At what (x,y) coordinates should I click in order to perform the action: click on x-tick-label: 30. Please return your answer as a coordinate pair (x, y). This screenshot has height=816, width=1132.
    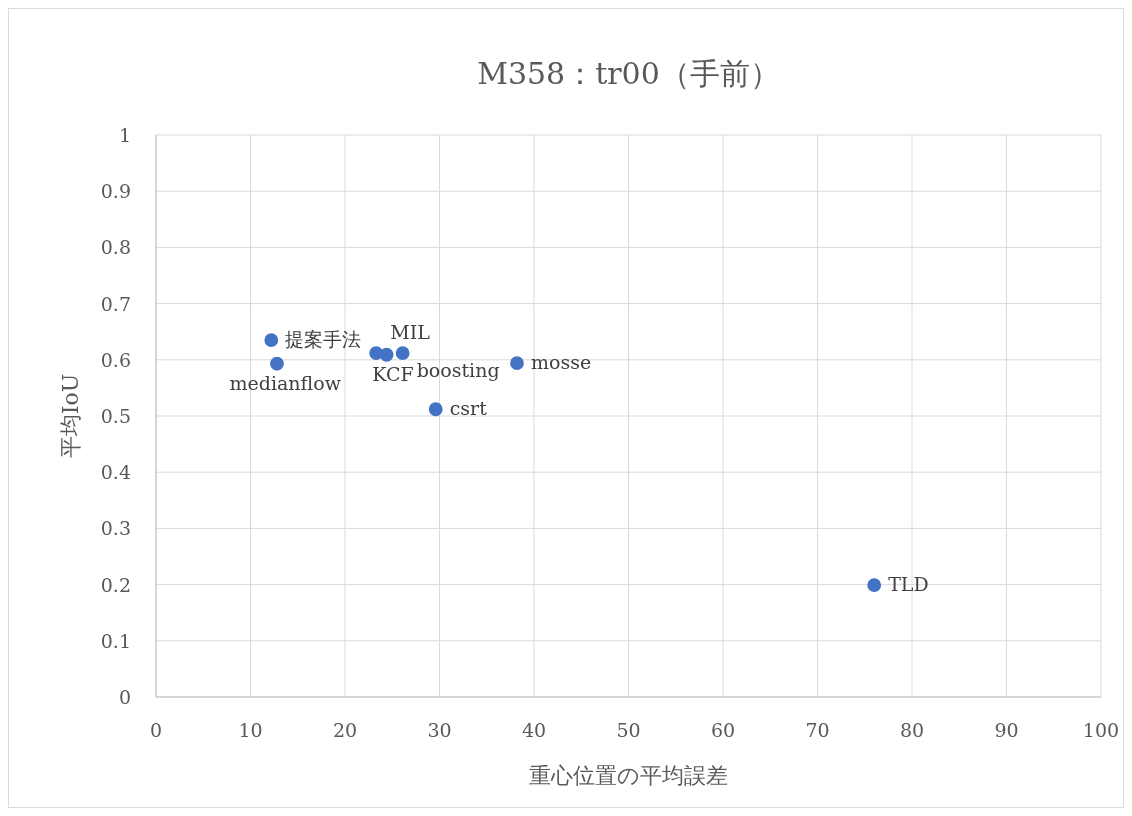
    Looking at the image, I should click on (439, 730).